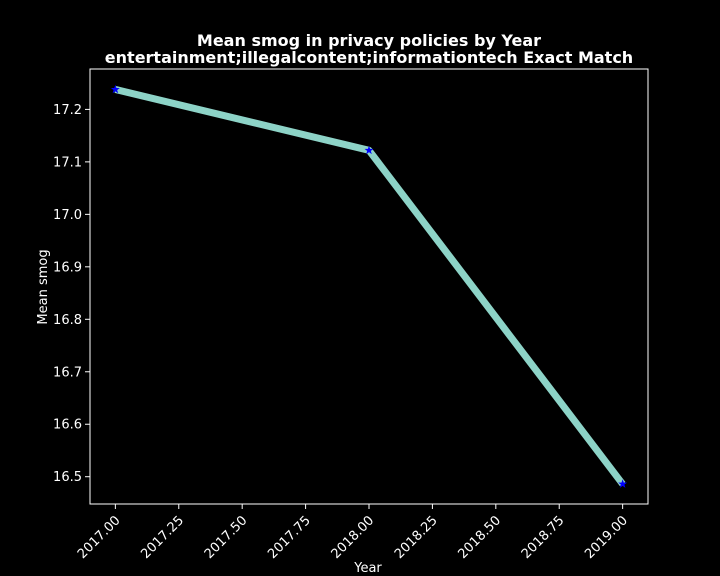  What do you see at coordinates (67, 477) in the screenshot?
I see `y-tick-label: 16.5` at bounding box center [67, 477].